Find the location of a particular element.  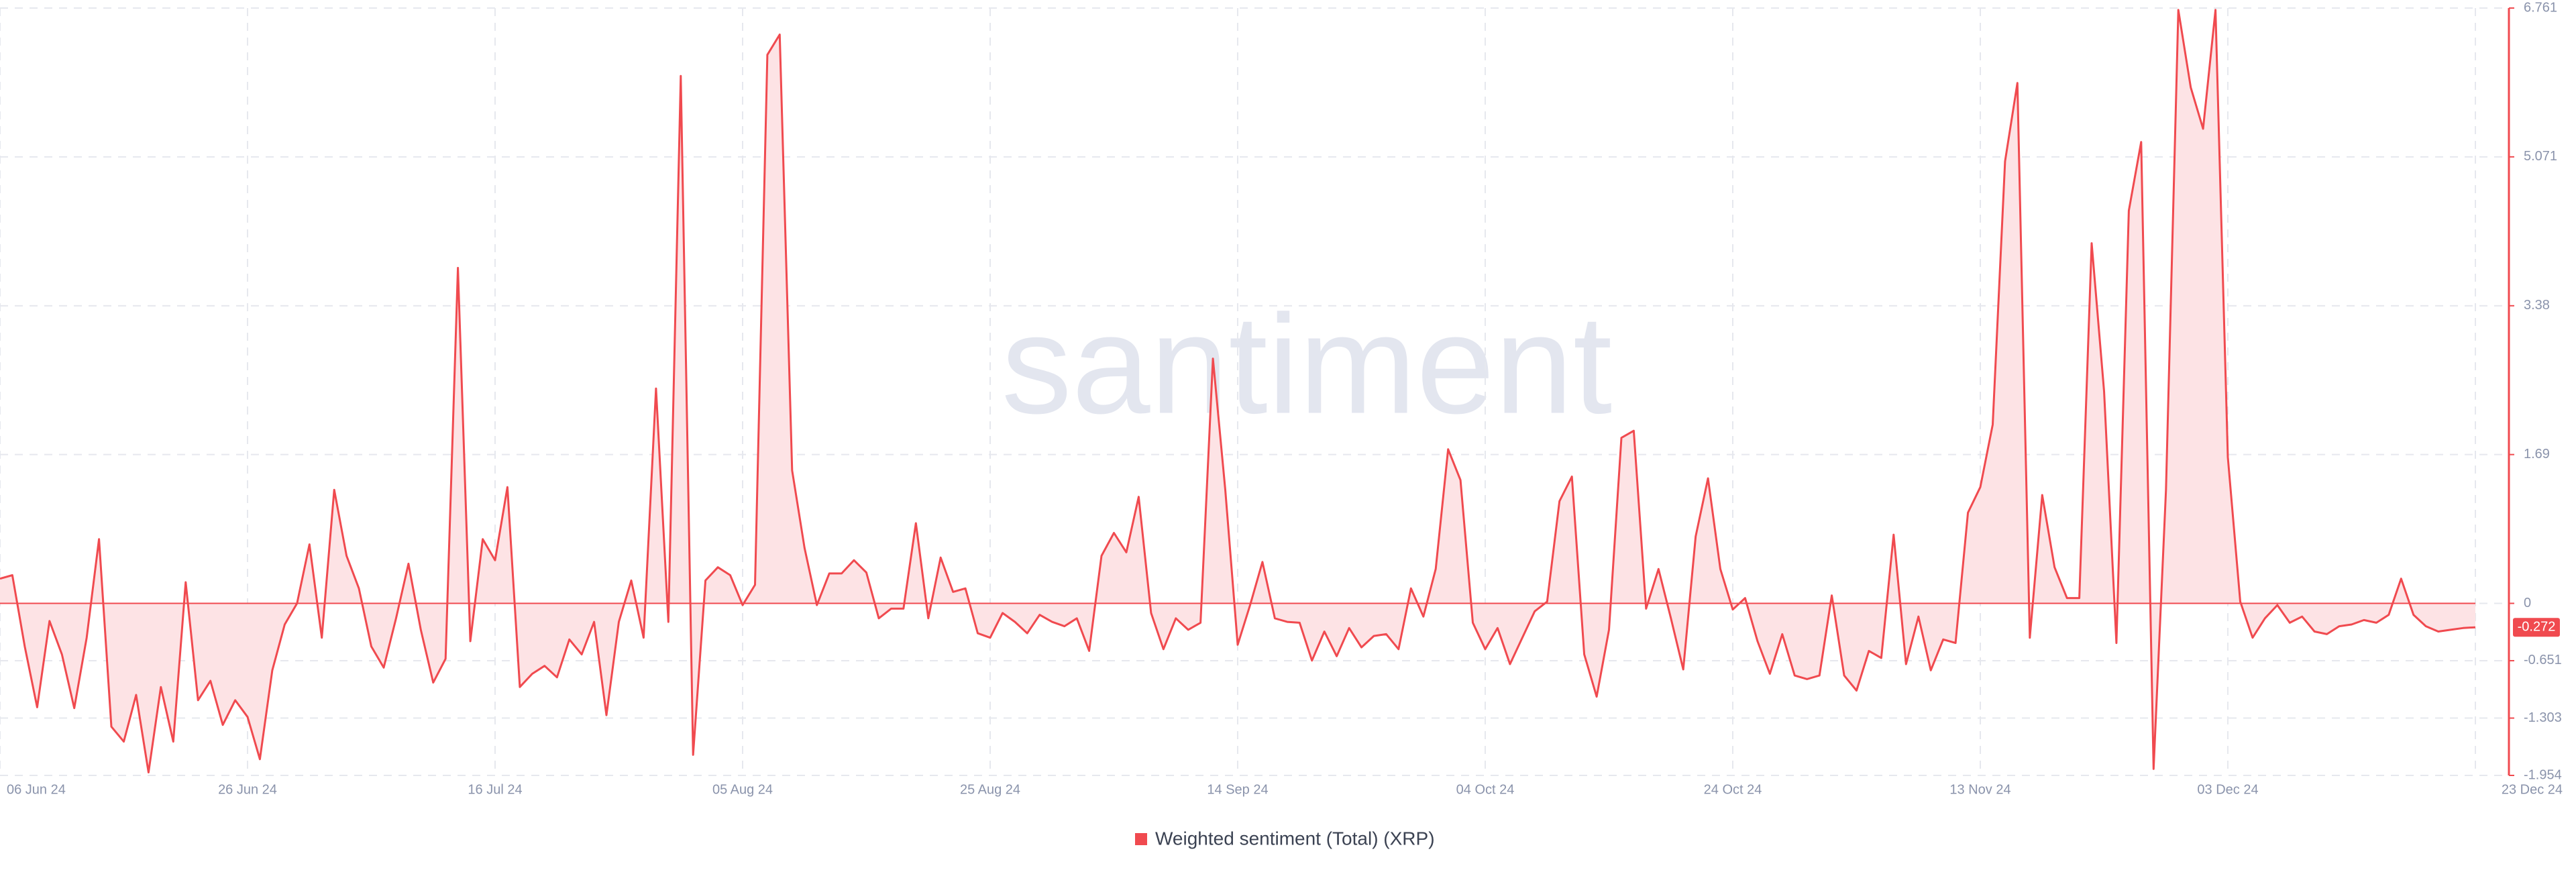

x-tick-label: 16 Jul 24 is located at coordinates (495, 790).